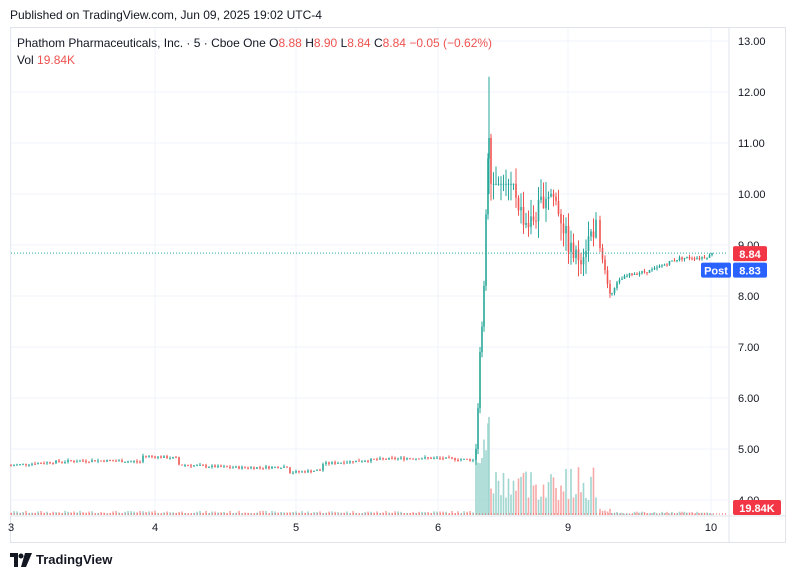 This screenshot has width=798, height=578. Describe the element at coordinates (748, 348) in the screenshot. I see `y-tick-label: 7.00` at that location.